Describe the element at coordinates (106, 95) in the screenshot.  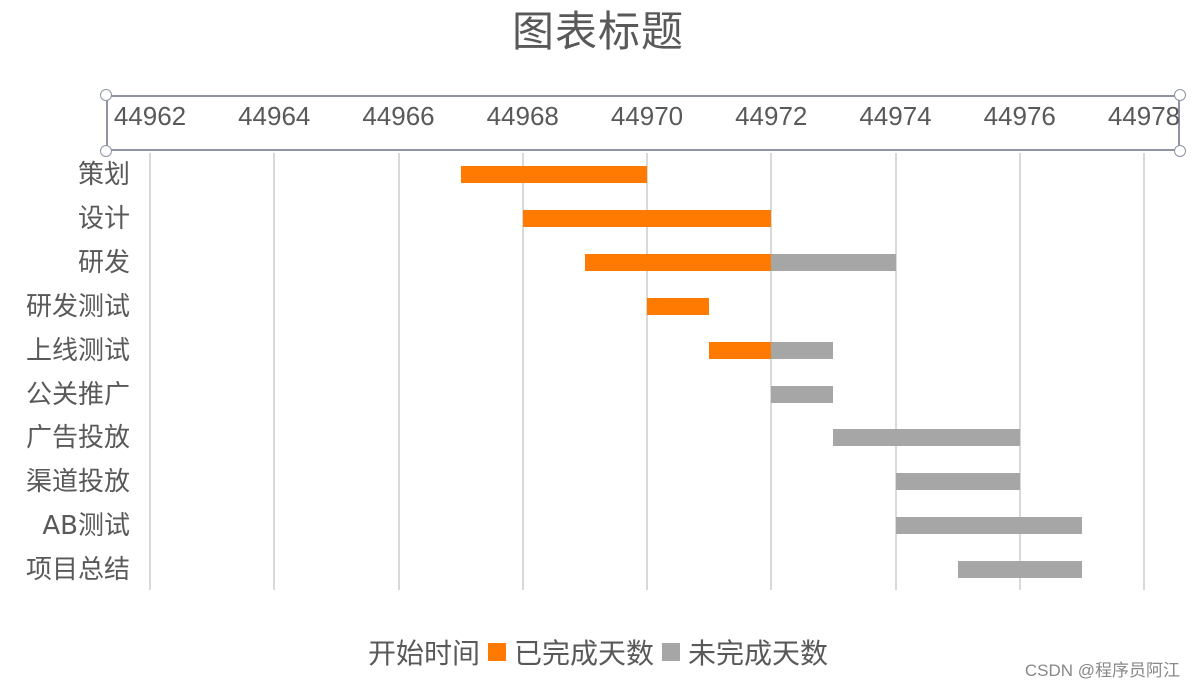
I see `resize-handle-top-left` at that location.